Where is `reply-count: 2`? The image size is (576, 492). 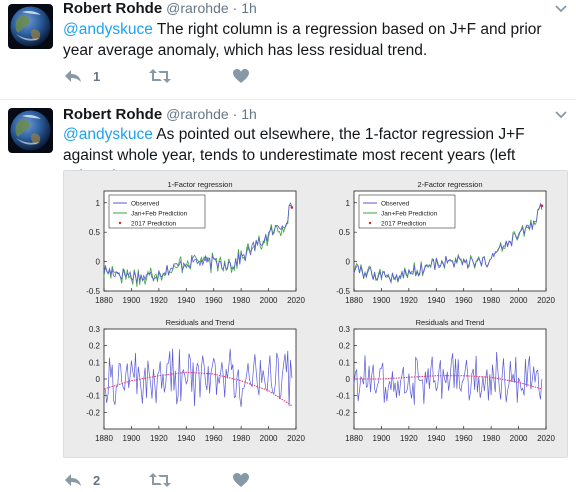
reply-count: 2 is located at coordinates (97, 480).